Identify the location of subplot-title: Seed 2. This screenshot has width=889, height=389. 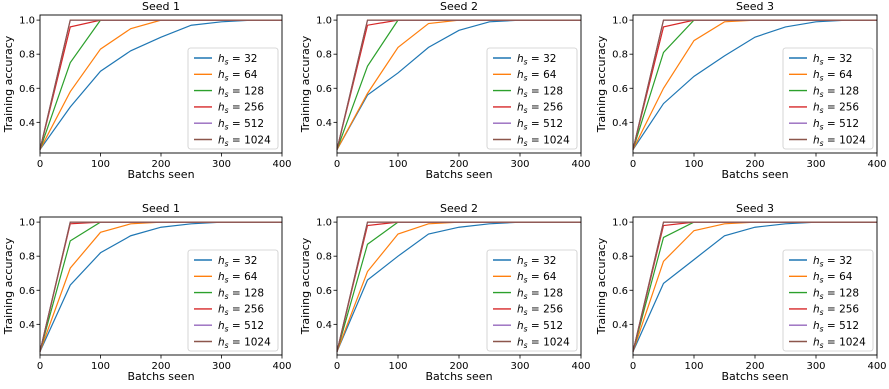
(459, 208).